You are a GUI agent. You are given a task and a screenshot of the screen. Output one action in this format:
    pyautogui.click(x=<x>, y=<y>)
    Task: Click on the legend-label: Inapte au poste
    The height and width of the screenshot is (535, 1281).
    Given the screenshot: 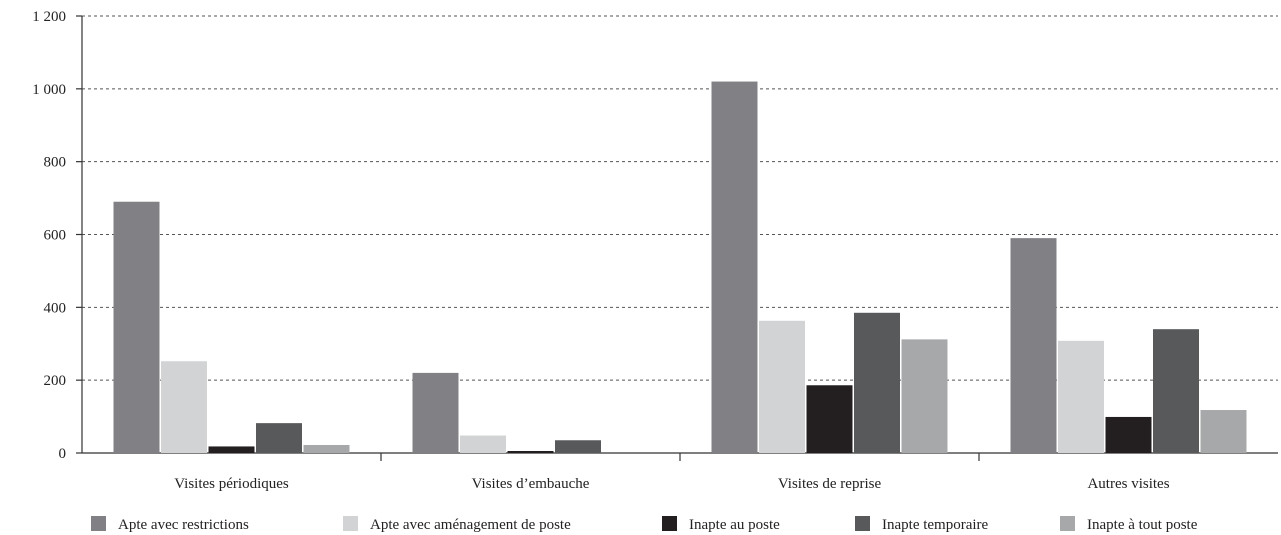 What is the action you would take?
    pyautogui.click(x=734, y=525)
    